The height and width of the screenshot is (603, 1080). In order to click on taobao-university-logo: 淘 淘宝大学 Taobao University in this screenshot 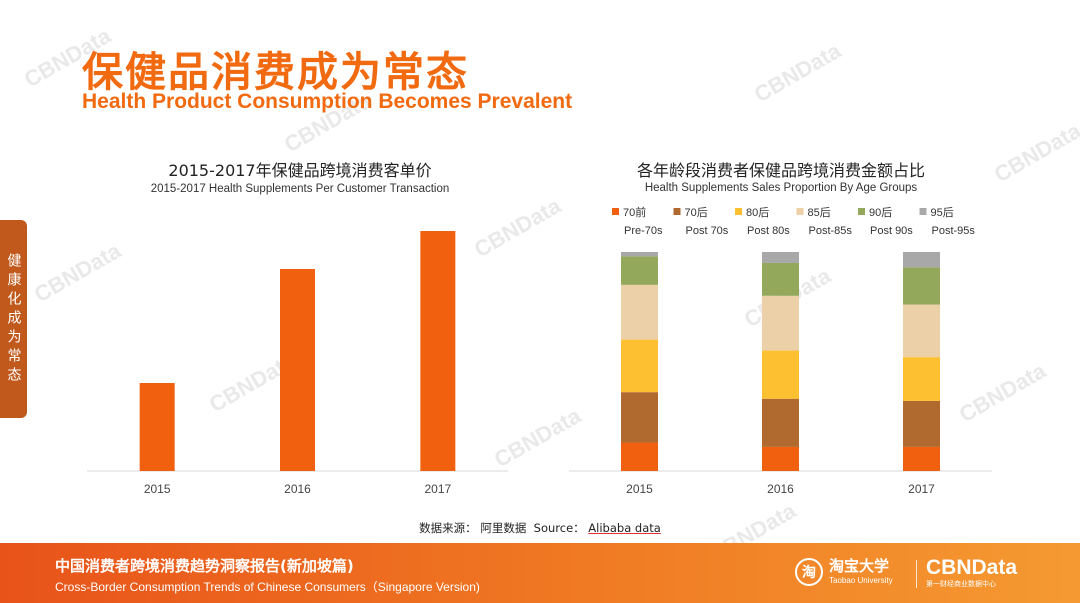, I will do `click(844, 572)`.